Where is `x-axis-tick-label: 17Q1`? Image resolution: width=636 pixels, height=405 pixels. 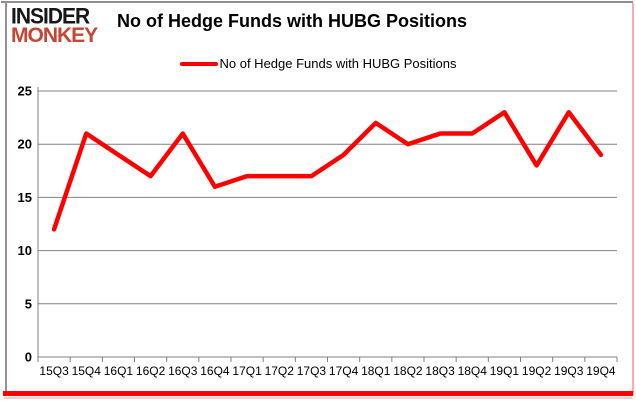 x-axis-tick-label: 17Q1 is located at coordinates (247, 371).